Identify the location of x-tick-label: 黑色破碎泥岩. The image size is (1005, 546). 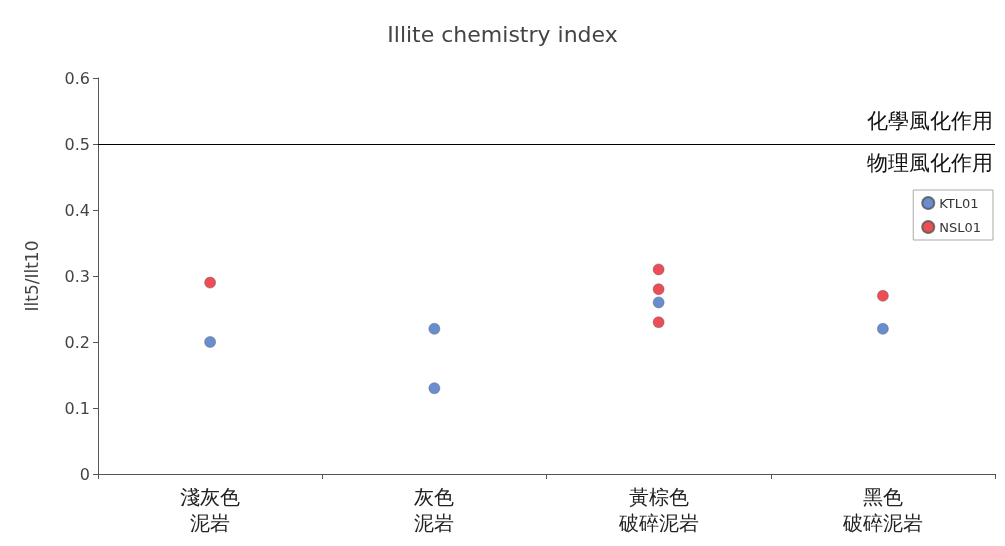
(882, 510).